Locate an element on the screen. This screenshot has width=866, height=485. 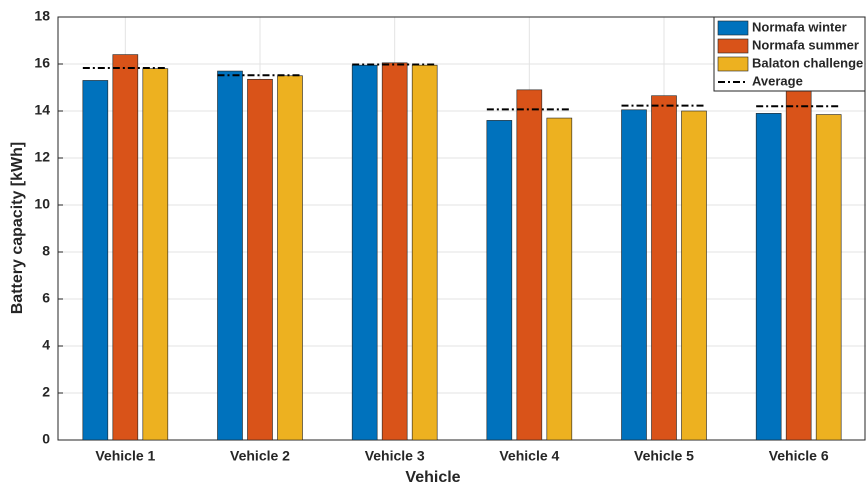
y-tick-label: 14 is located at coordinates (42, 110).